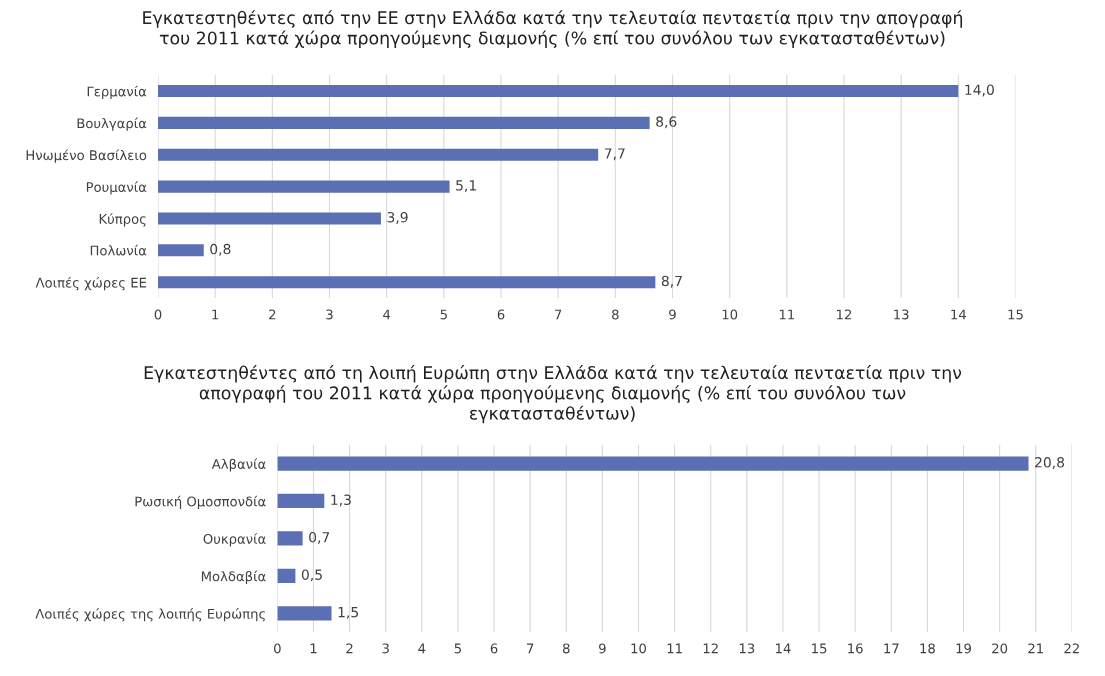  What do you see at coordinates (1035, 648) in the screenshot?
I see `x-tick-label: 21` at bounding box center [1035, 648].